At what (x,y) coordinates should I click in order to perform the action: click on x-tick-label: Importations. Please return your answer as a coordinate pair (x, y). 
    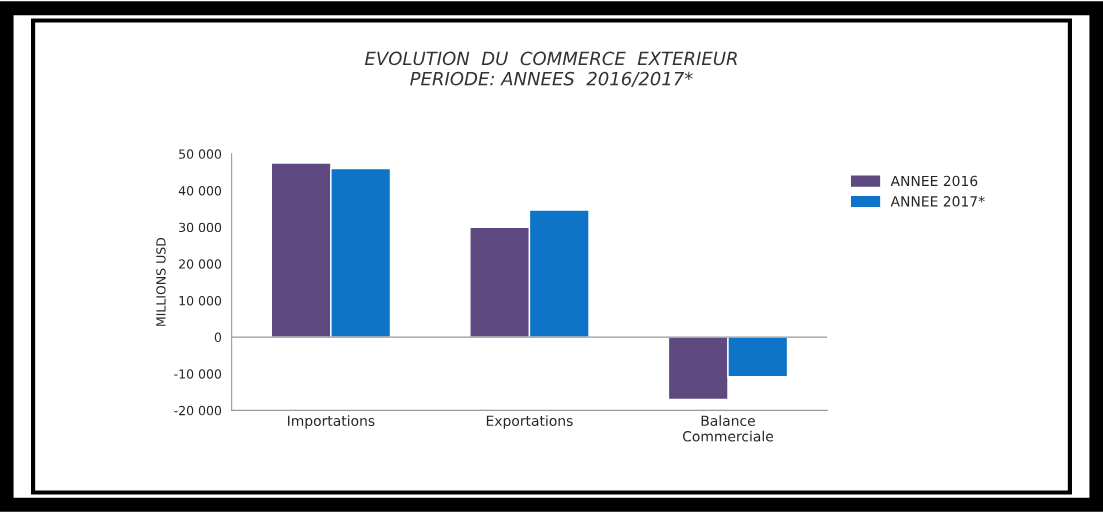
    Looking at the image, I should click on (331, 422).